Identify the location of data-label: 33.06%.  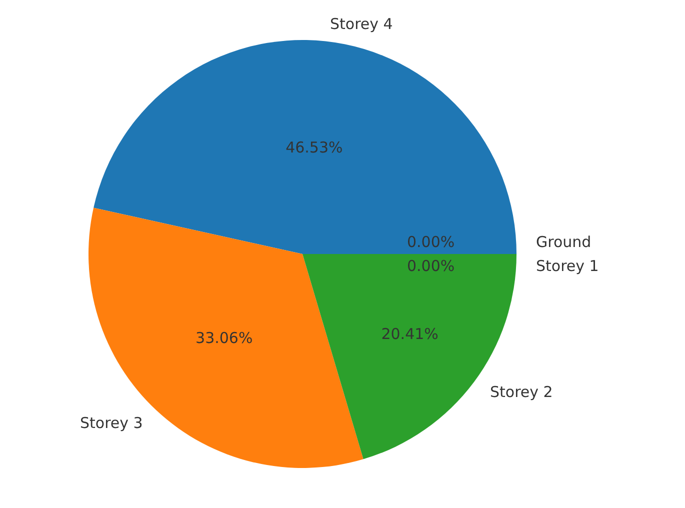
(224, 338).